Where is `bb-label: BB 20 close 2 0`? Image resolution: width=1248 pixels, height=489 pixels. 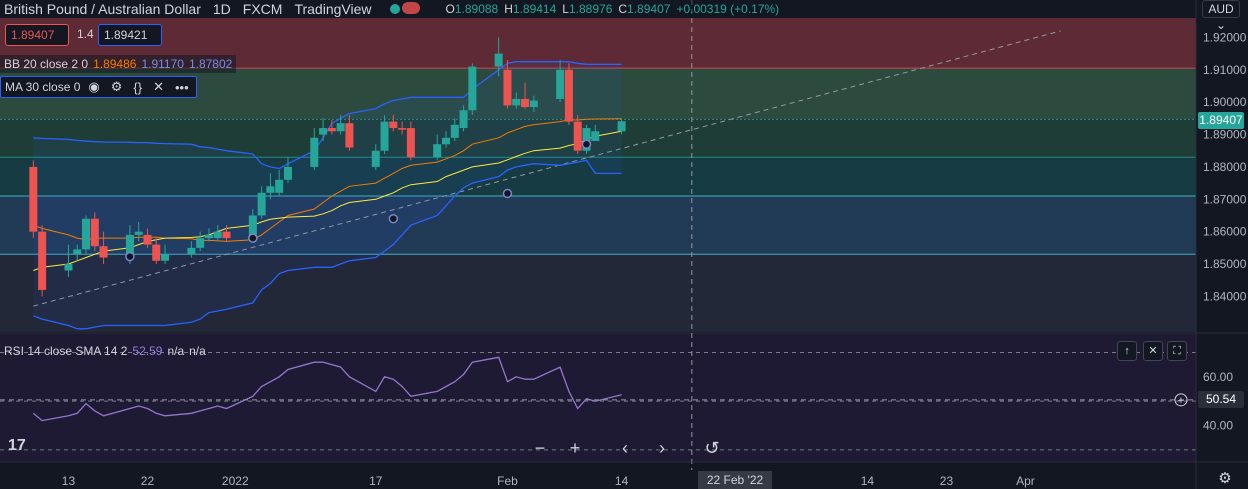 bb-label: BB 20 close 2 0 is located at coordinates (46, 64).